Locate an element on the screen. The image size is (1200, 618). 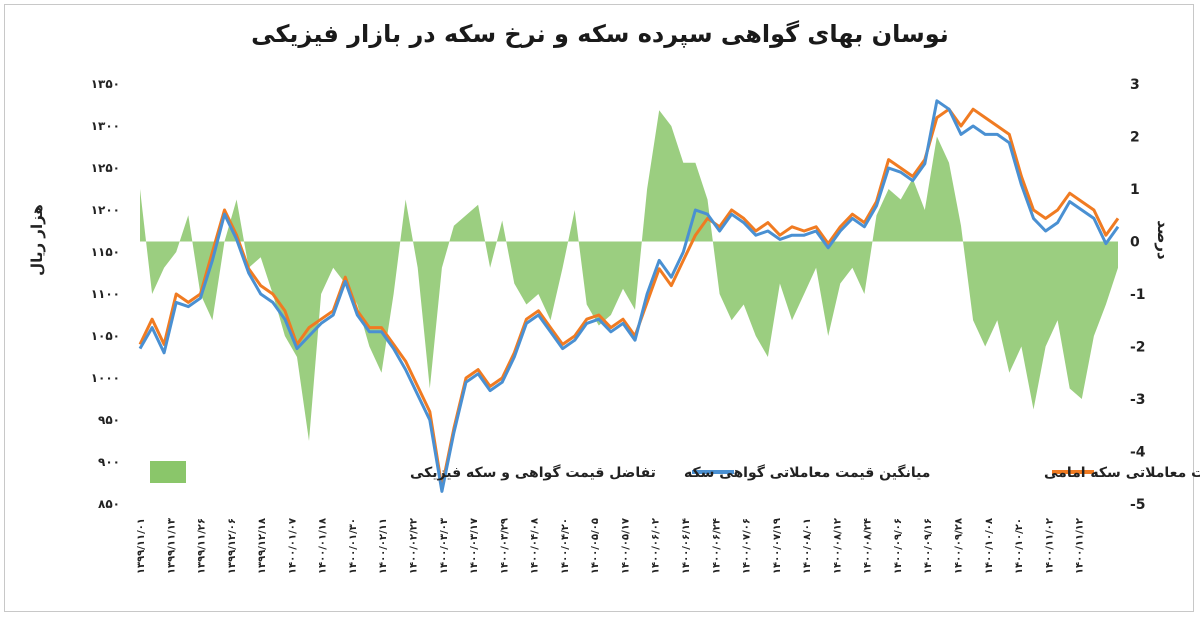
x-tick-label: ۱۴۰۰/۰۶/۱۴ is located at coordinates (686, 546).